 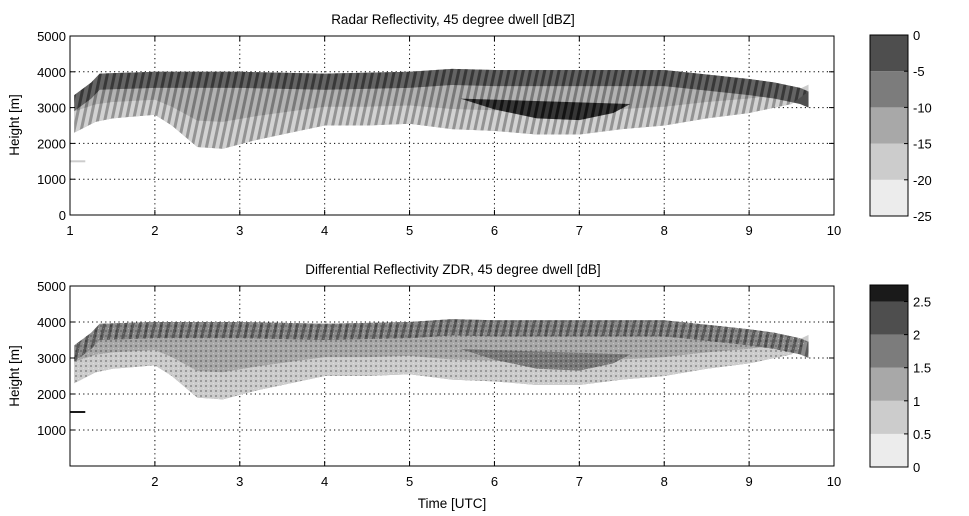 What do you see at coordinates (441, 108) in the screenshot?
I see `reflectivity-echo-texture` at bounding box center [441, 108].